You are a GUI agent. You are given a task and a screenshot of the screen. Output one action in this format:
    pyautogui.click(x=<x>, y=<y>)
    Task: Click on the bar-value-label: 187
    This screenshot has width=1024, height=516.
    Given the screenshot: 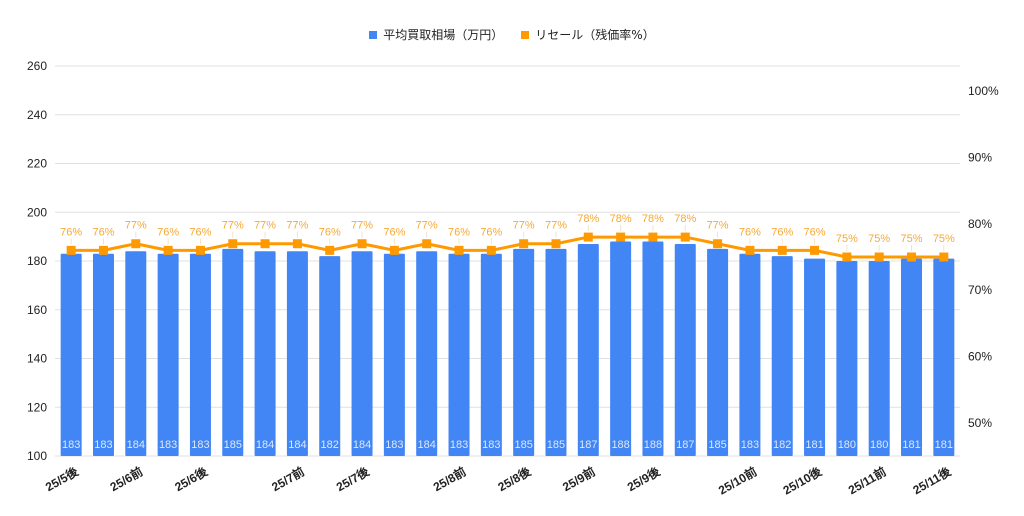 What is the action you would take?
    pyautogui.click(x=685, y=445)
    